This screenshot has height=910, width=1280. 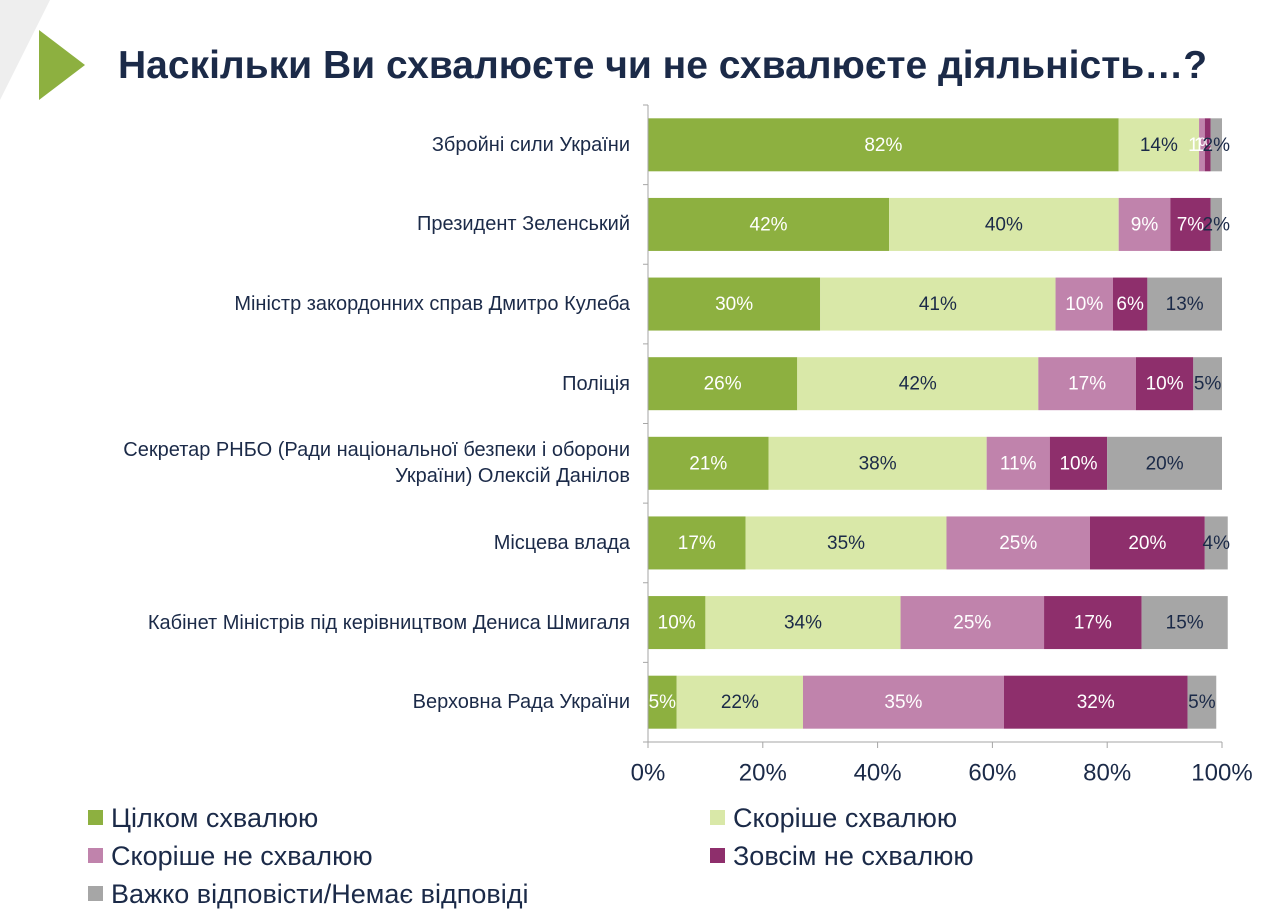 I want to click on value-label: 4%, so click(x=1217, y=543).